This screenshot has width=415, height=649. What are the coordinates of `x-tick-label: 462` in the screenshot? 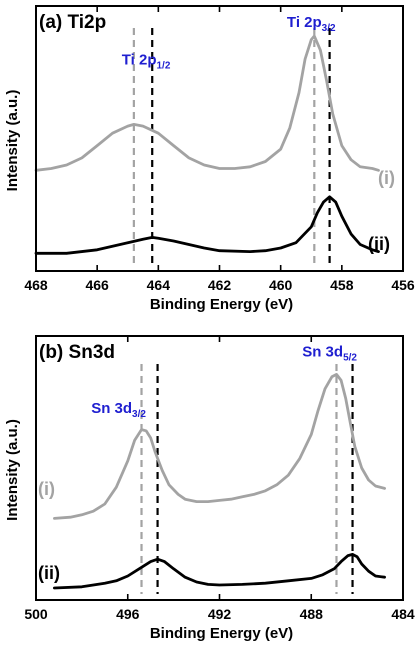 It's located at (220, 285).